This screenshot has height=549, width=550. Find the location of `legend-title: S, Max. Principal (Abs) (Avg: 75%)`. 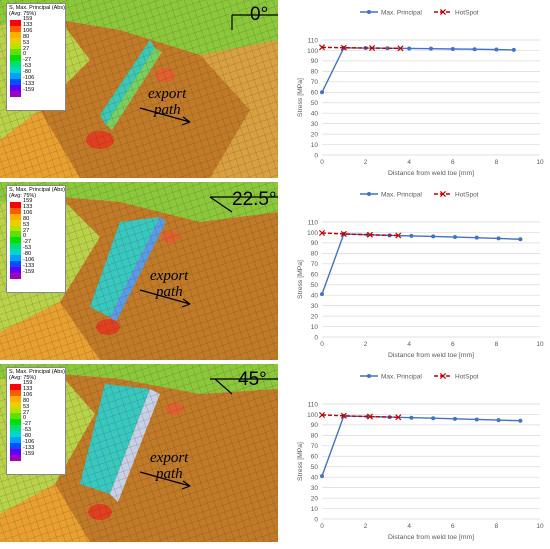

legend-title: S, Max. Principal (Abs) (Avg: 75%) is located at coordinates (37, 193).